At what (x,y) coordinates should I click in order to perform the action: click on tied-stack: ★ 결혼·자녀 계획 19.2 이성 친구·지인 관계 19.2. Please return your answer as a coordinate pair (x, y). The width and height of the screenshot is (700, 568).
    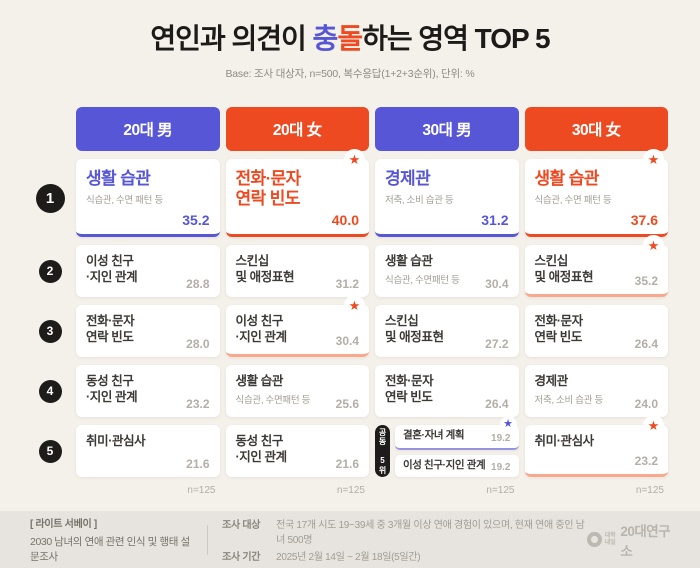
    Looking at the image, I should click on (457, 446).